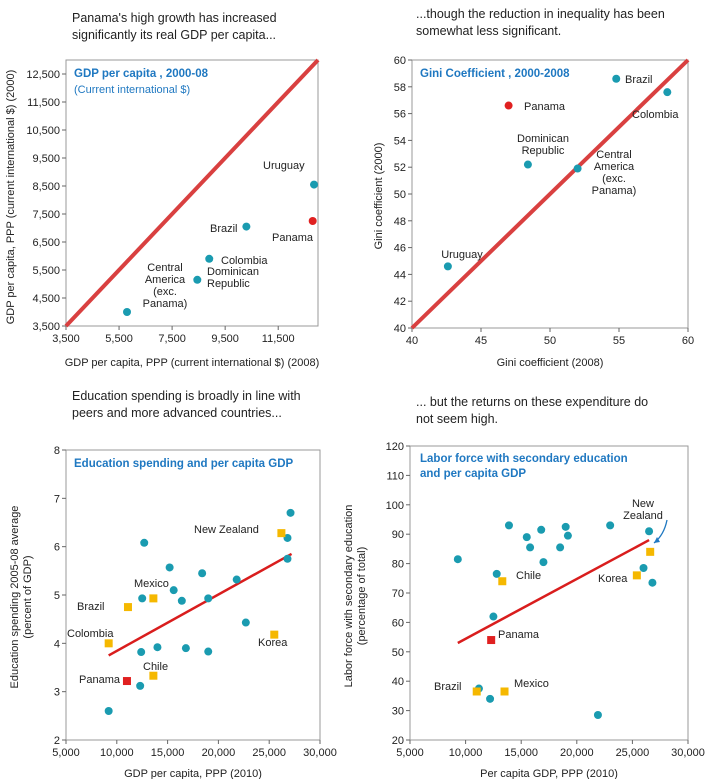 The image size is (708, 779). What do you see at coordinates (320, 753) in the screenshot?
I see `x-tick-label: 30,000` at bounding box center [320, 753].